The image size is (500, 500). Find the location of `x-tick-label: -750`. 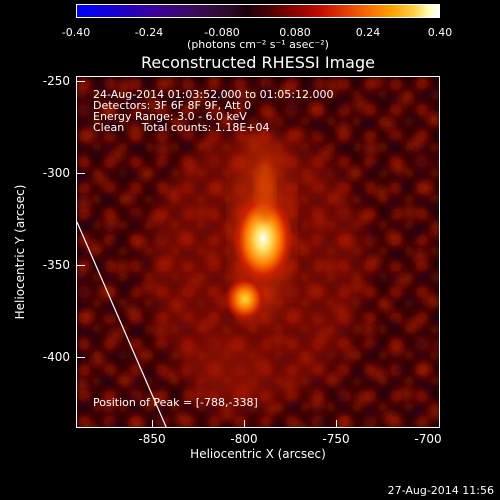

x-tick-label: -750 is located at coordinates (336, 439).